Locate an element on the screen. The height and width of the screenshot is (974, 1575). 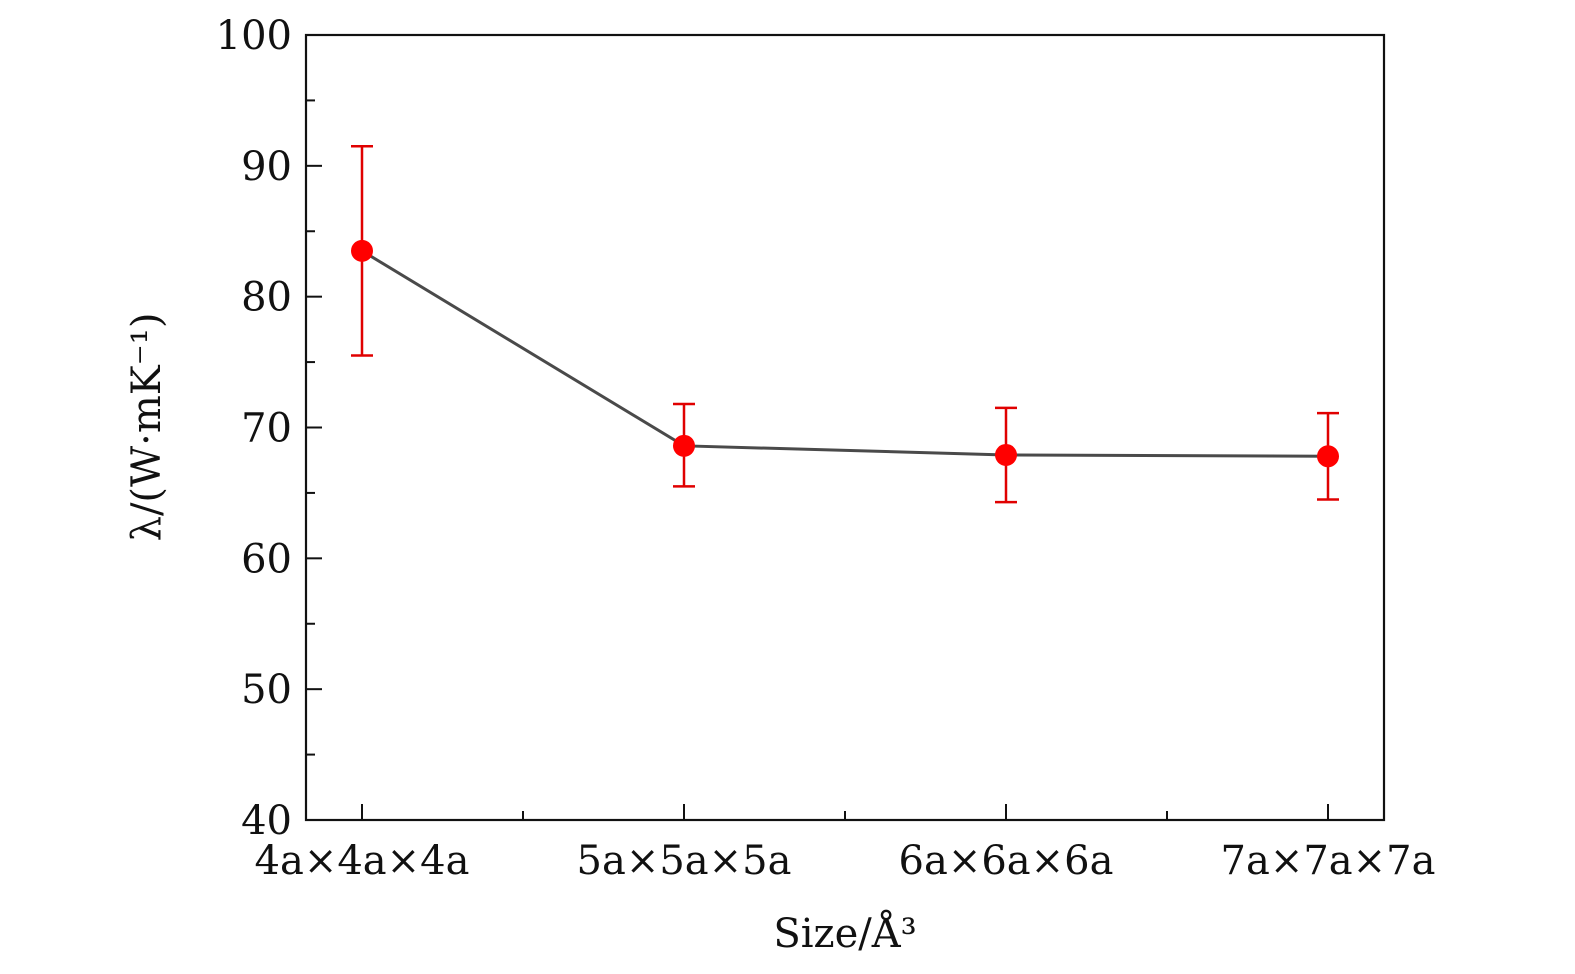
x-axis-title: Size/Å³ is located at coordinates (844, 933).